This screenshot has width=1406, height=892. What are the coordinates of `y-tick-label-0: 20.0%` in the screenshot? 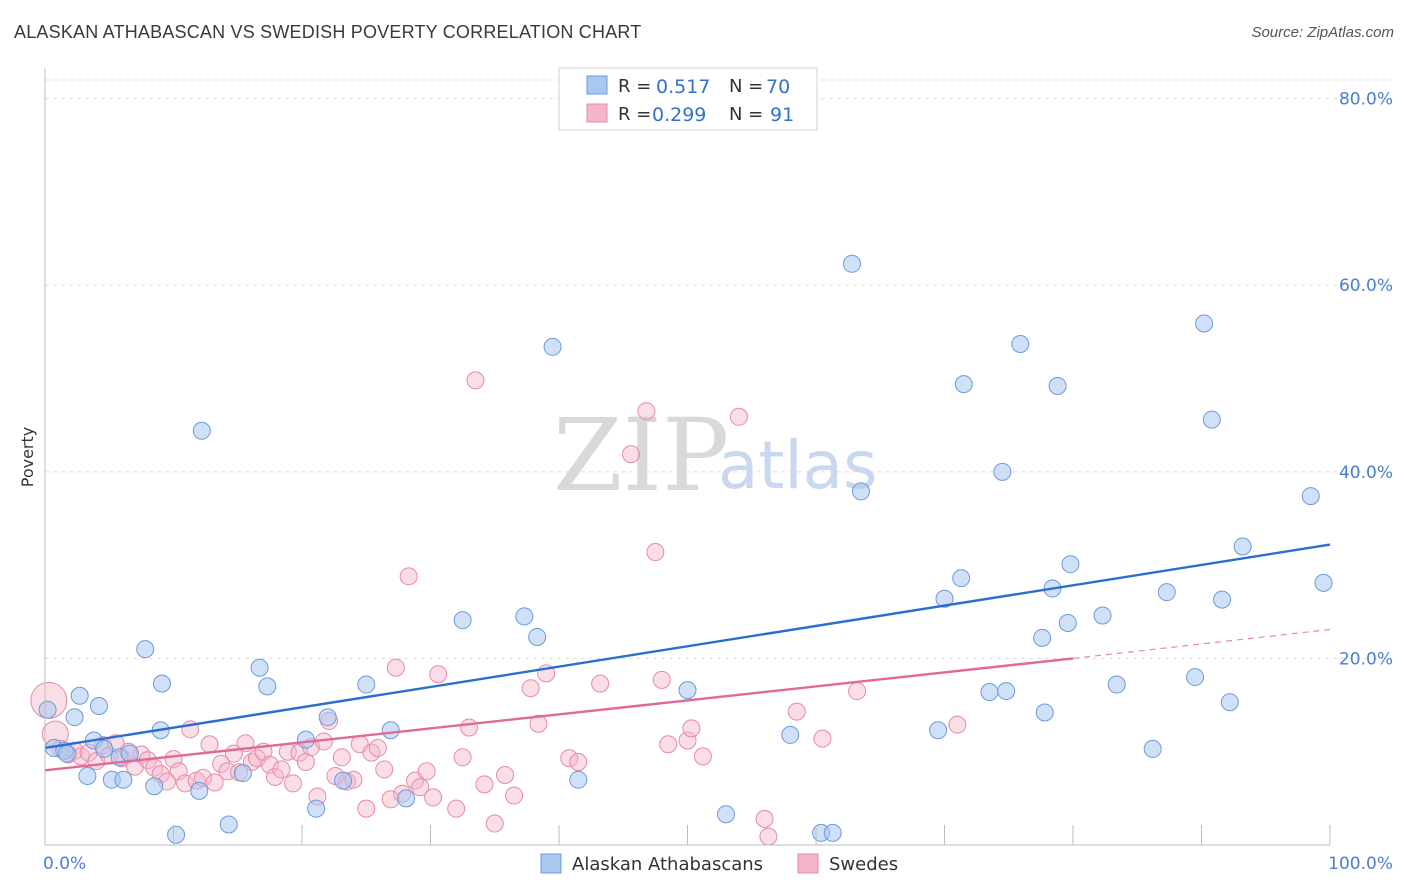 It's located at (1366, 659).